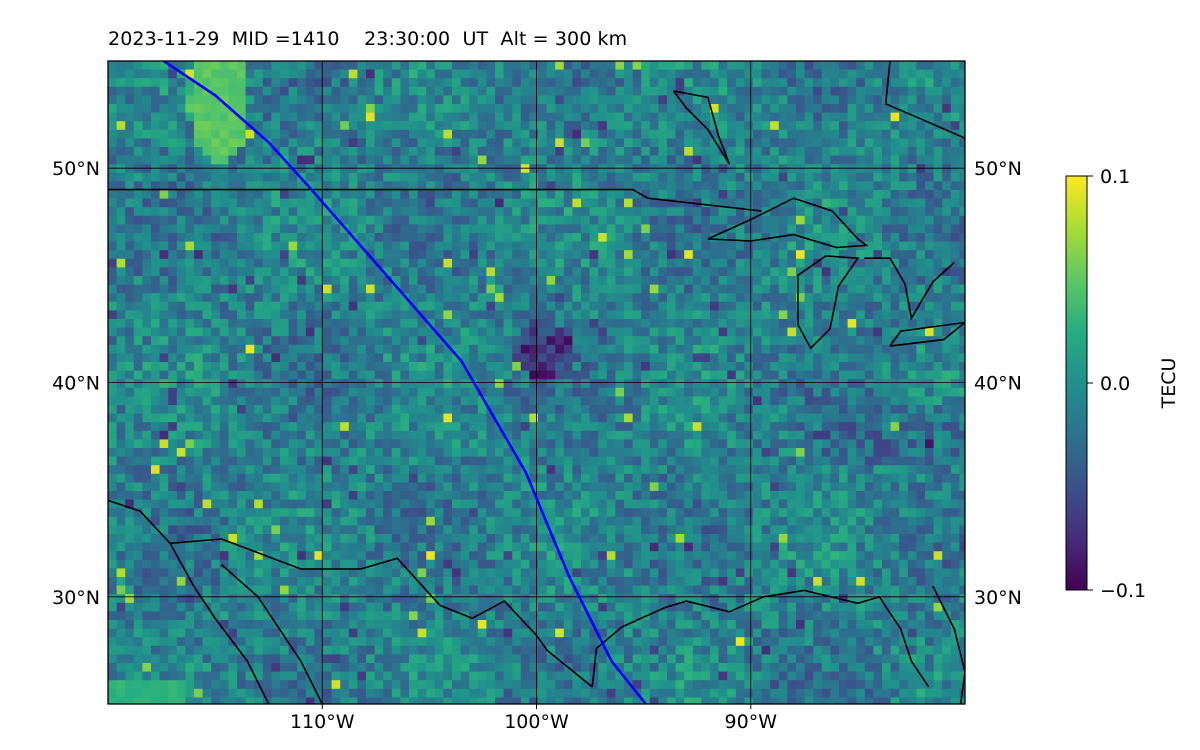 Image resolution: width=1200 pixels, height=750 pixels. What do you see at coordinates (139, 521) in the screenshot?
I see `pacific-coast` at bounding box center [139, 521].